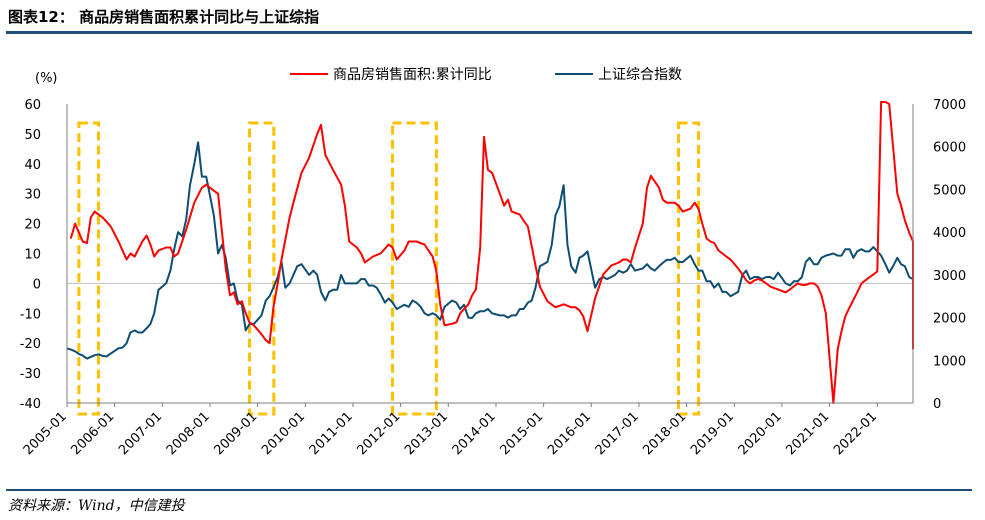 Image resolution: width=985 pixels, height=520 pixels. Describe the element at coordinates (807, 433) in the screenshot. I see `x-tick-label: 2021-01` at that location.